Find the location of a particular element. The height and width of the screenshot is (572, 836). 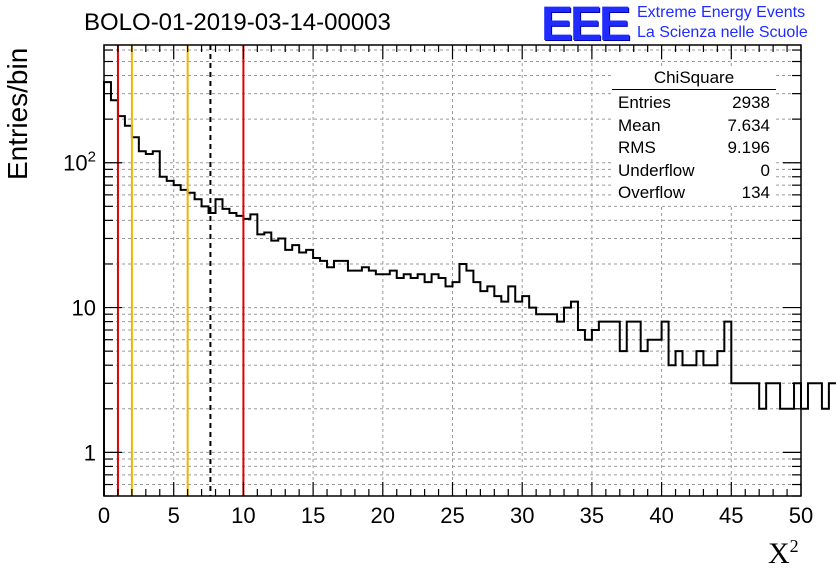

y-tick-label: 102 is located at coordinates (79, 162).